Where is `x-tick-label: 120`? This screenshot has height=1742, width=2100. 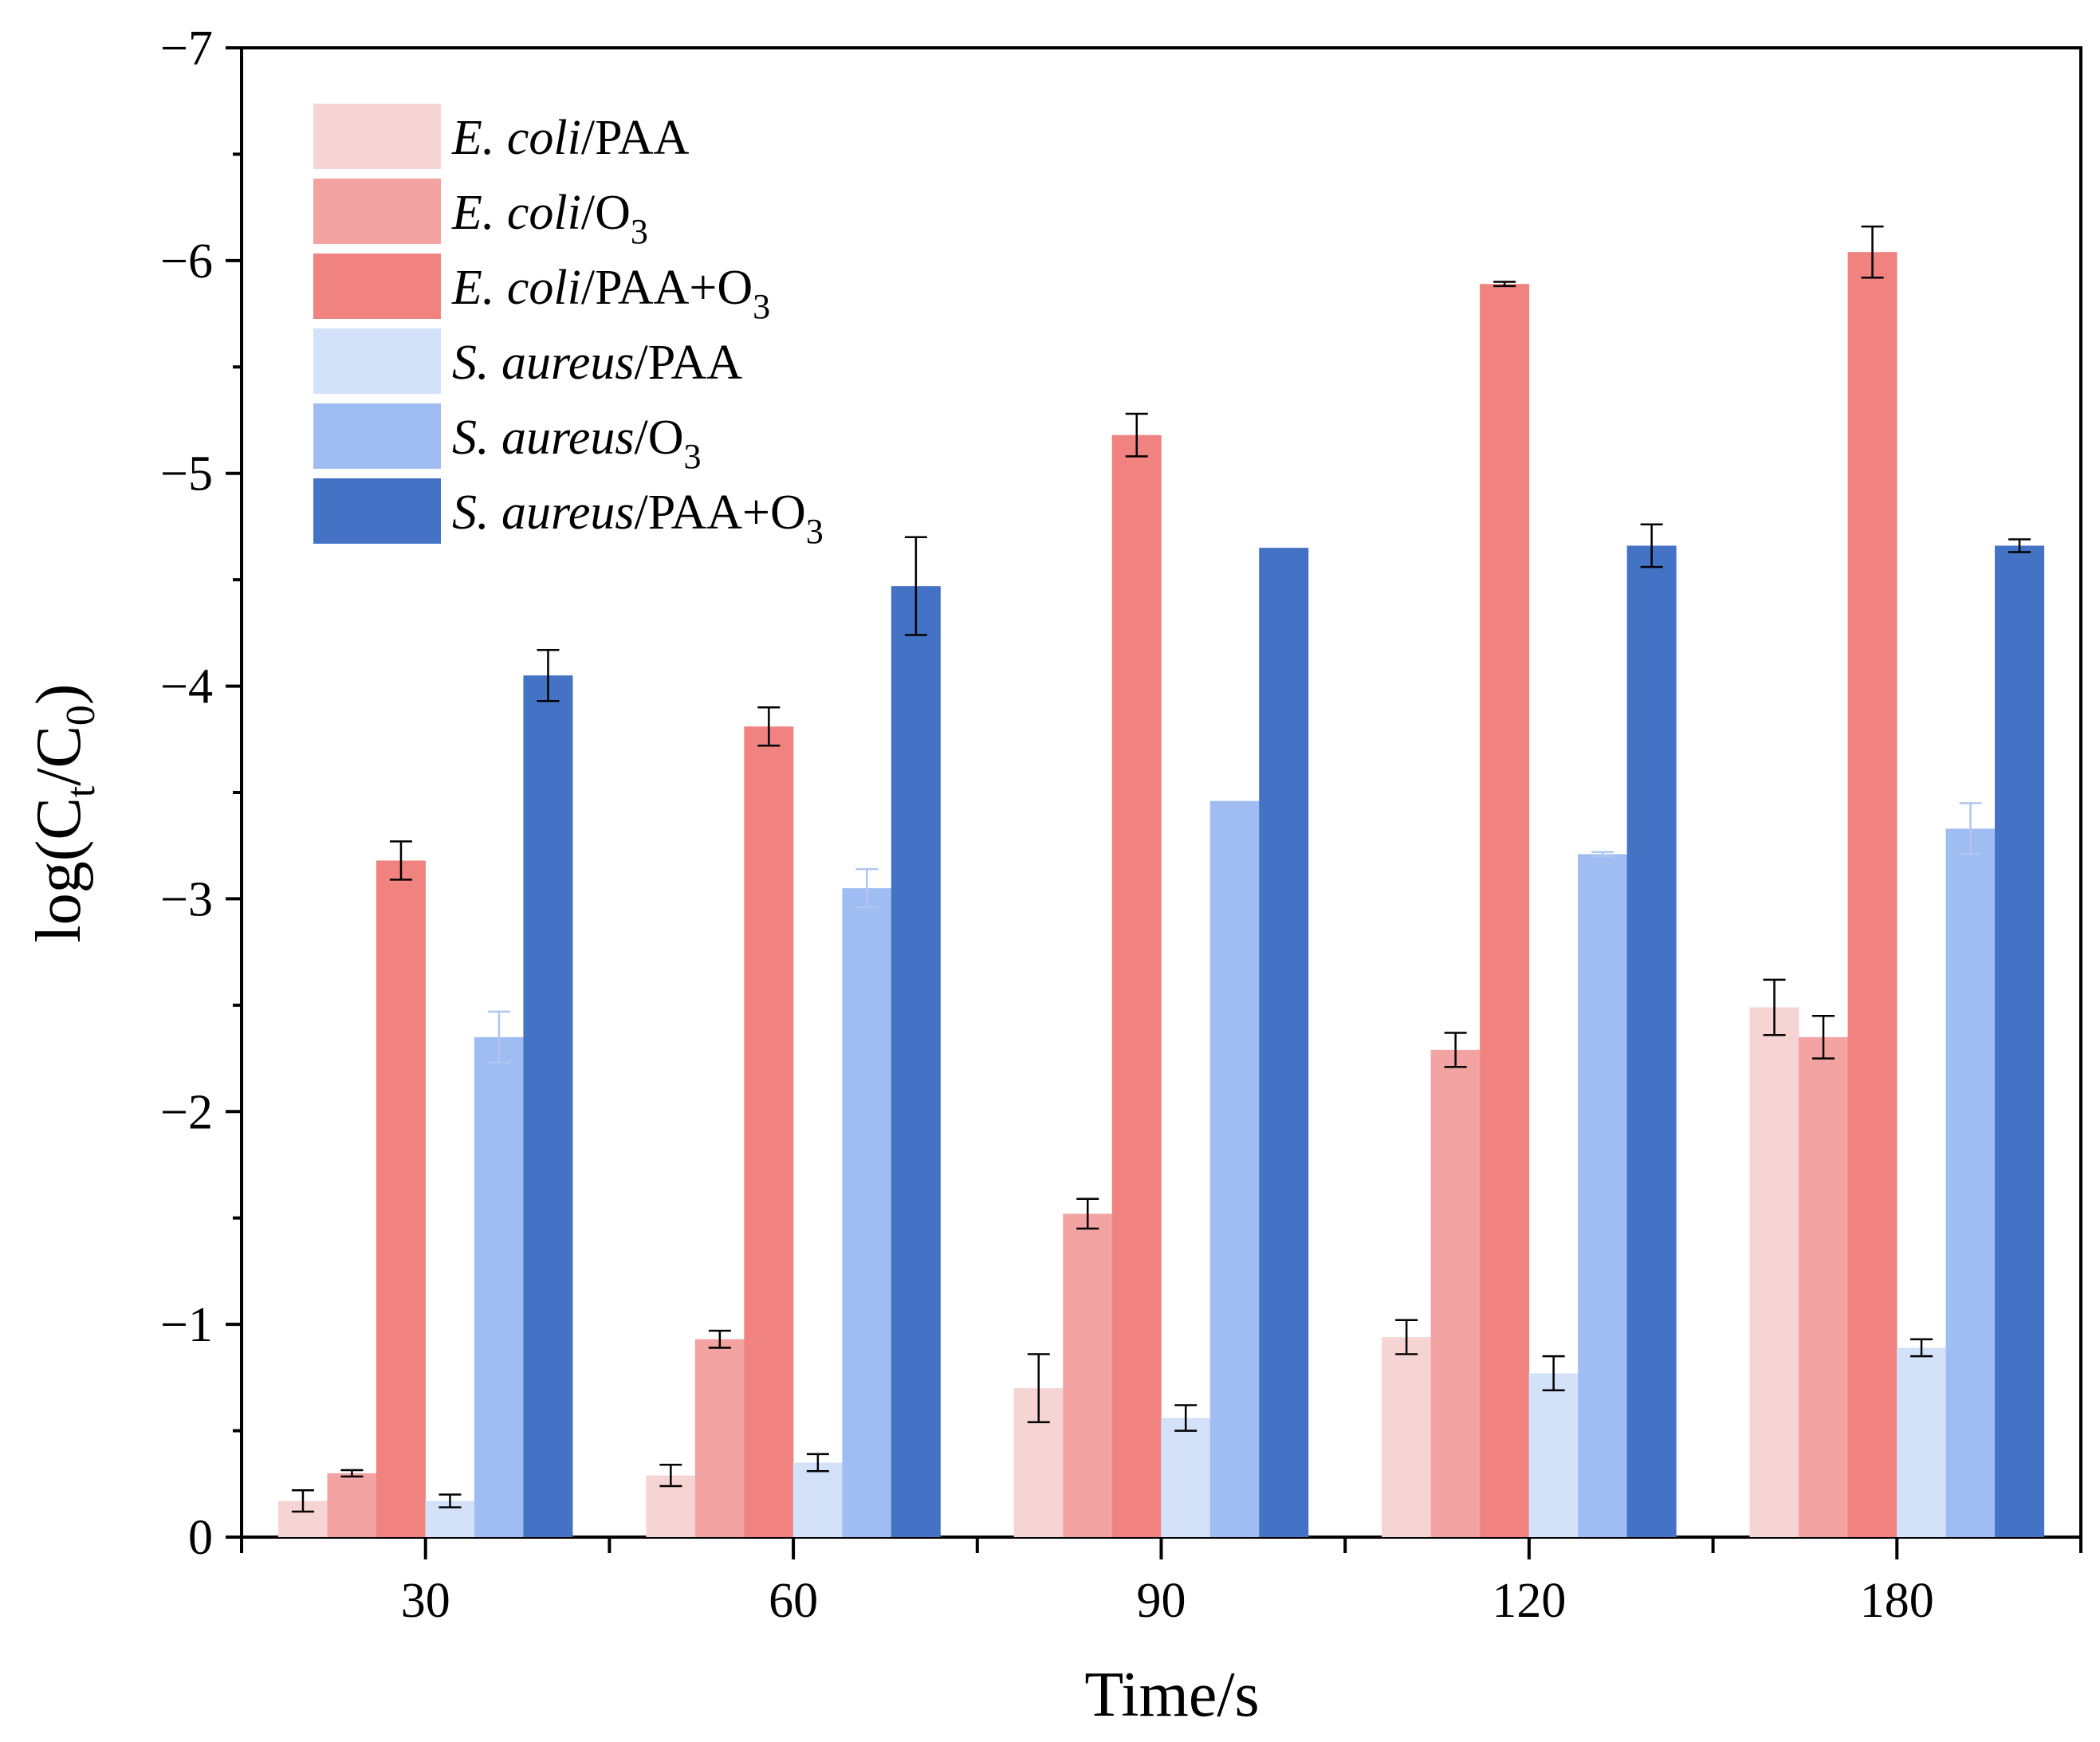 x-tick-label: 120 is located at coordinates (1529, 1601).